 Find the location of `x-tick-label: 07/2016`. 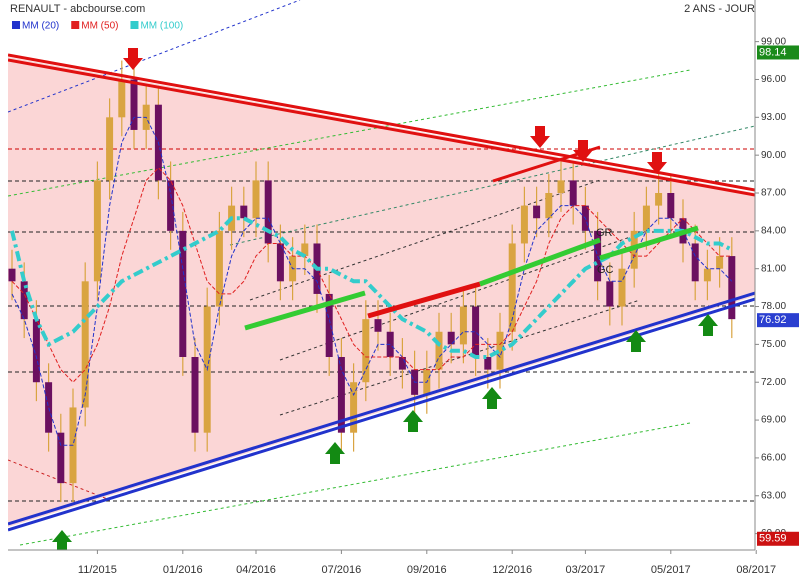

x-tick-label: 07/2016 is located at coordinates (342, 570).